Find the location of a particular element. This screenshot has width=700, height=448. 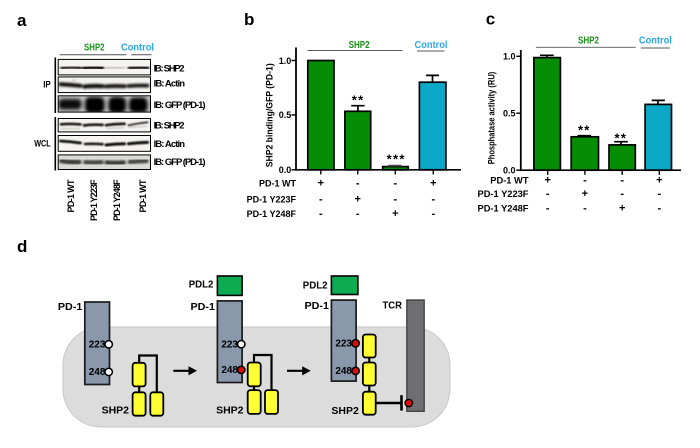

svg-text: IP is located at coordinates (47, 84).